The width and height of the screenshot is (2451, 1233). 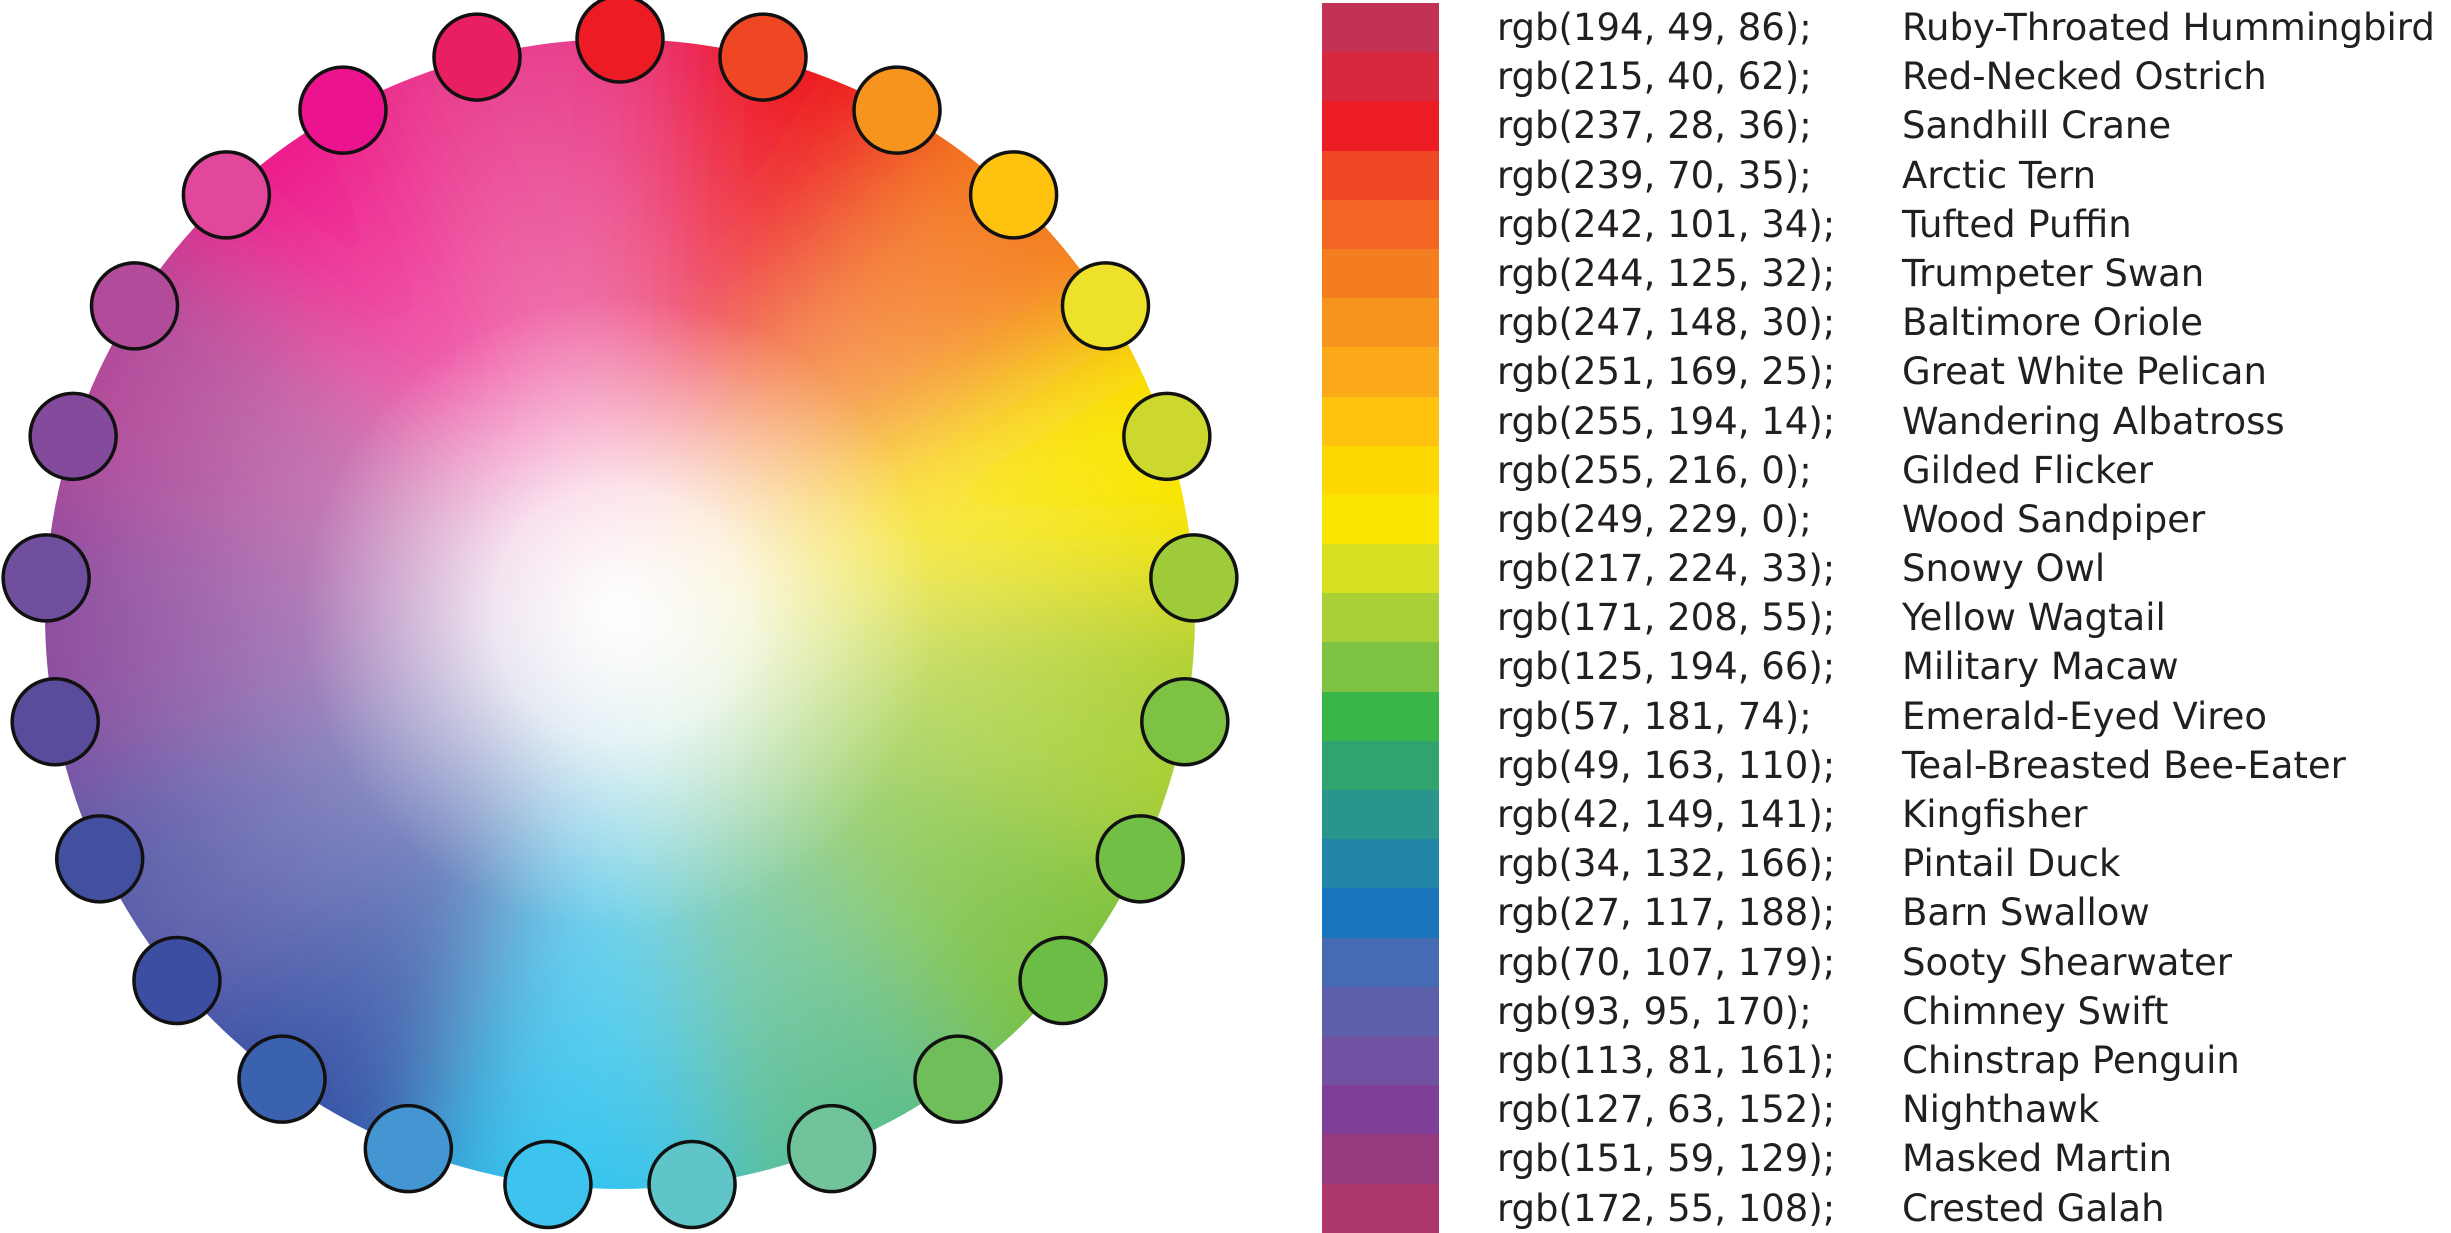 What do you see at coordinates (1884, 323) in the screenshot?
I see `palette-row: rgb(247, 148, 30); Baltimore Oriole` at bounding box center [1884, 323].